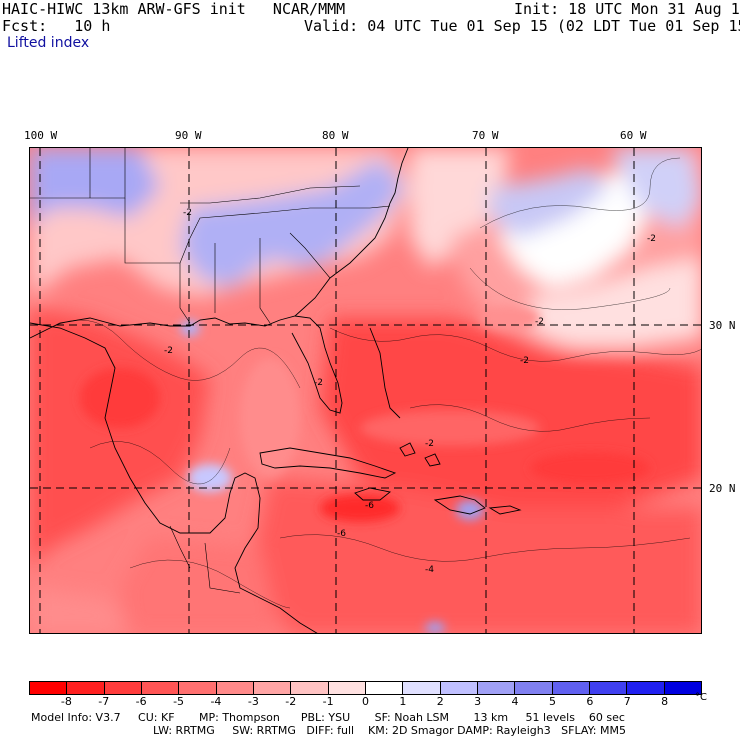  Describe the element at coordinates (56, 26) in the screenshot. I see `forecast-hour: Fcst: 10 h` at that location.